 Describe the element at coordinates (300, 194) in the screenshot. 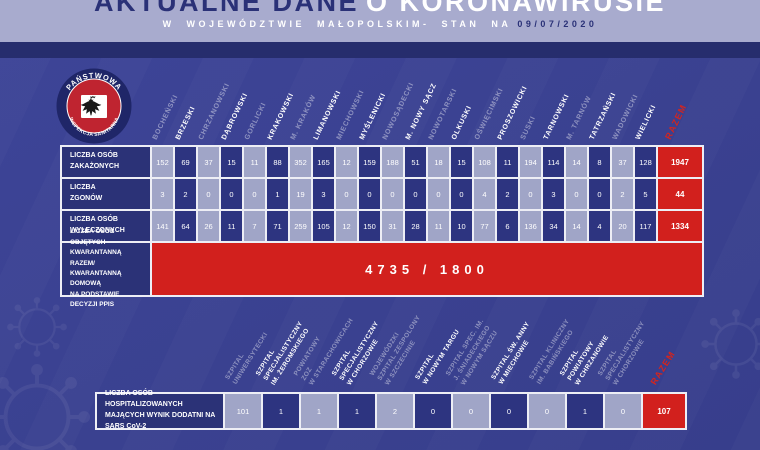

I see `data-cell: 19` at that location.